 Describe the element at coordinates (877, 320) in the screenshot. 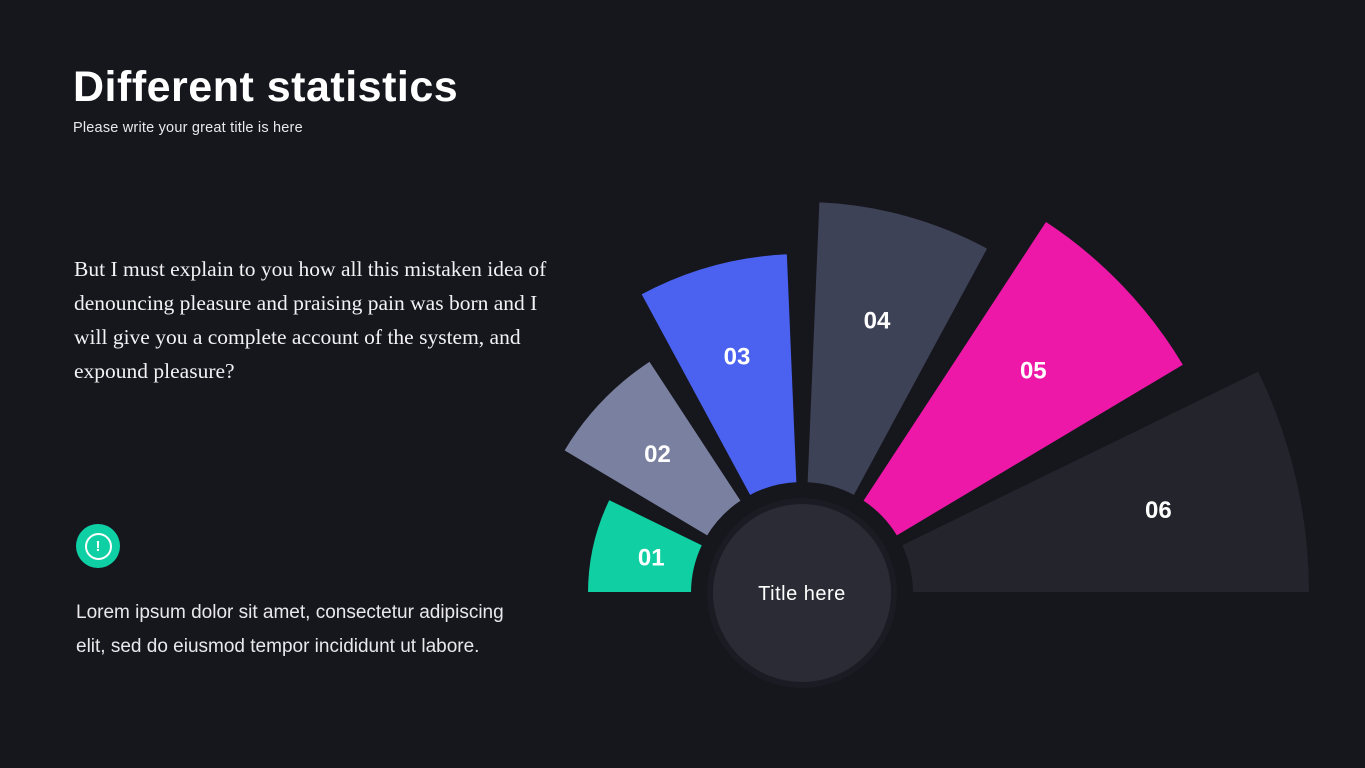

I see `segment-04-label: 04` at that location.